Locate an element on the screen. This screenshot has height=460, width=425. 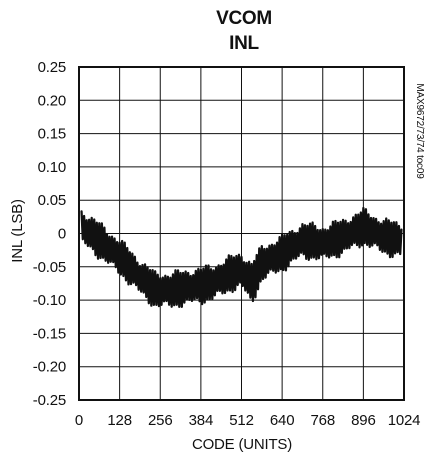
x-tick-label: 896 is located at coordinates (363, 420).